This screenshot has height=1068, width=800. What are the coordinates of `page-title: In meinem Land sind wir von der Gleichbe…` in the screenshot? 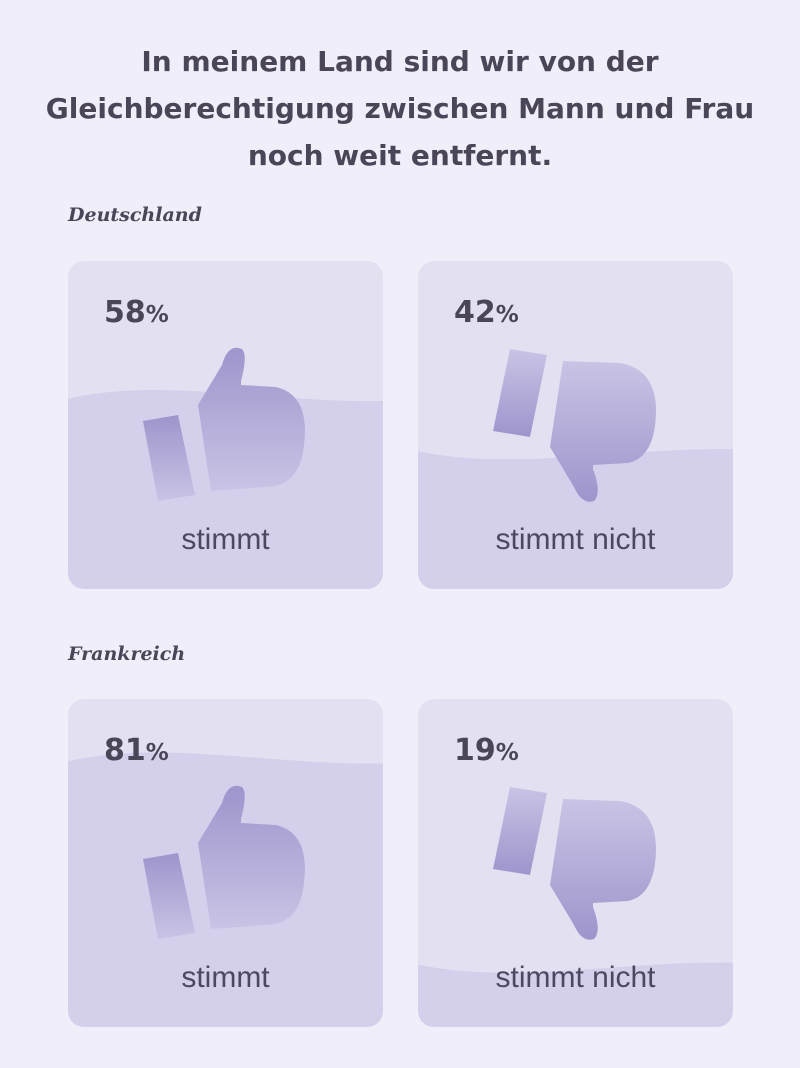 It's located at (400, 108).